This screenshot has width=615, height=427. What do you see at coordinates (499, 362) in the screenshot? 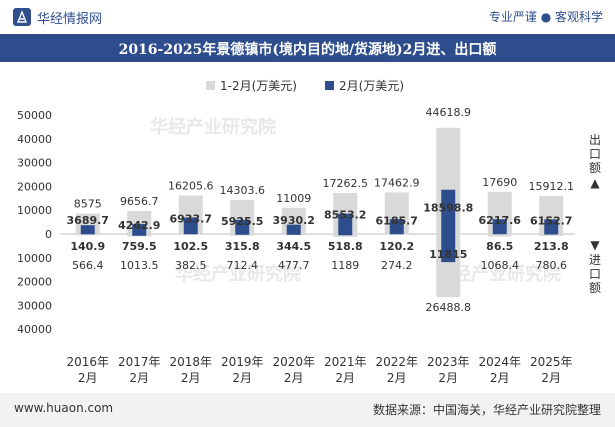
I see `x-category-label: 2024年` at bounding box center [499, 362].